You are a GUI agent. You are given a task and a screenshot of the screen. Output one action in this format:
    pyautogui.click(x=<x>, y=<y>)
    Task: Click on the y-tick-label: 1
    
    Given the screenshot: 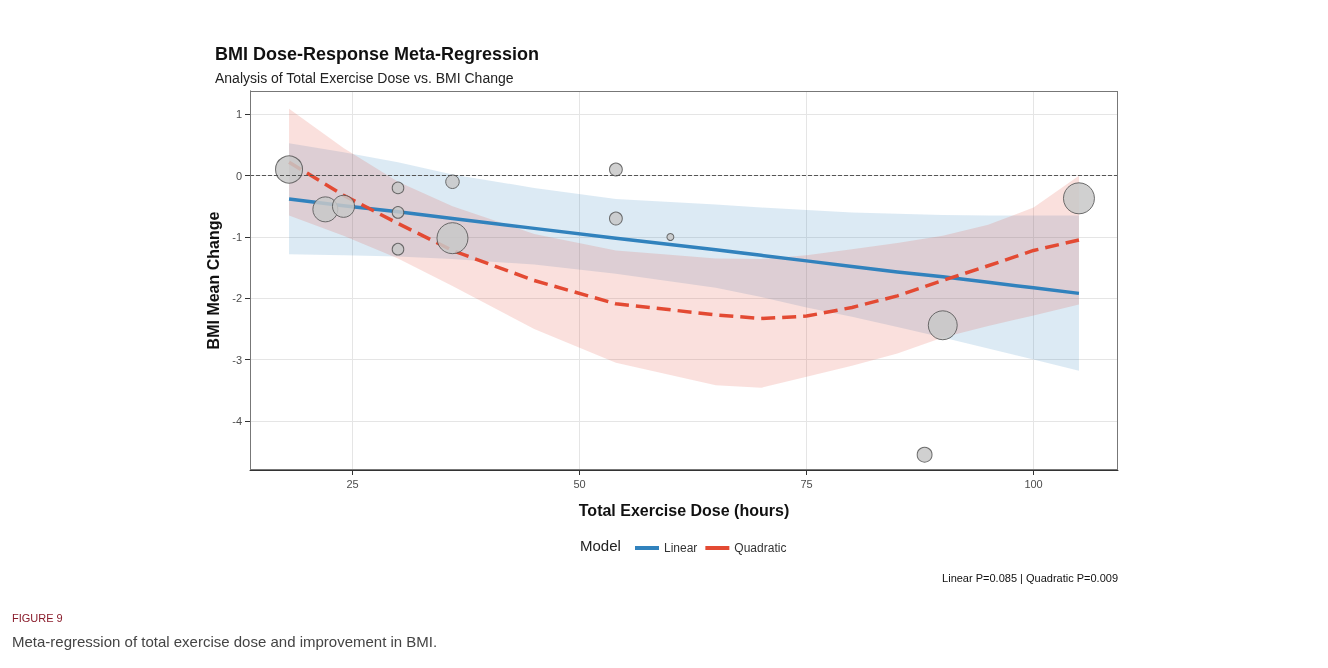 What is the action you would take?
    pyautogui.click(x=238, y=114)
    